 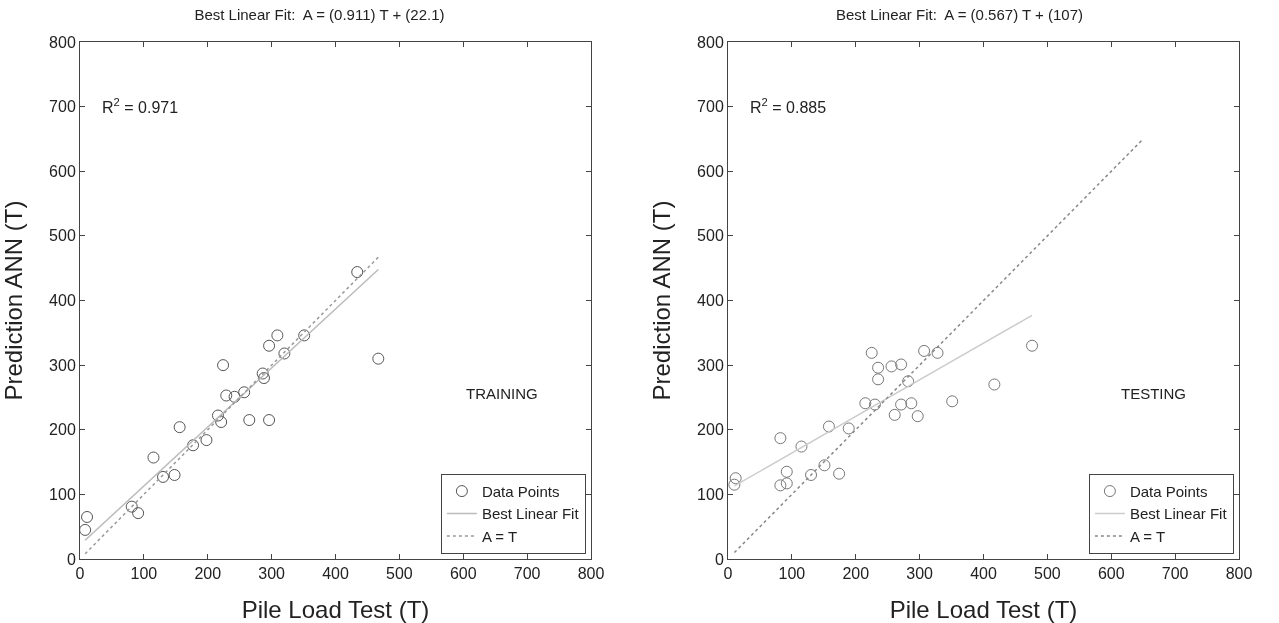 I want to click on annotation: TESTING, so click(x=1154, y=393).